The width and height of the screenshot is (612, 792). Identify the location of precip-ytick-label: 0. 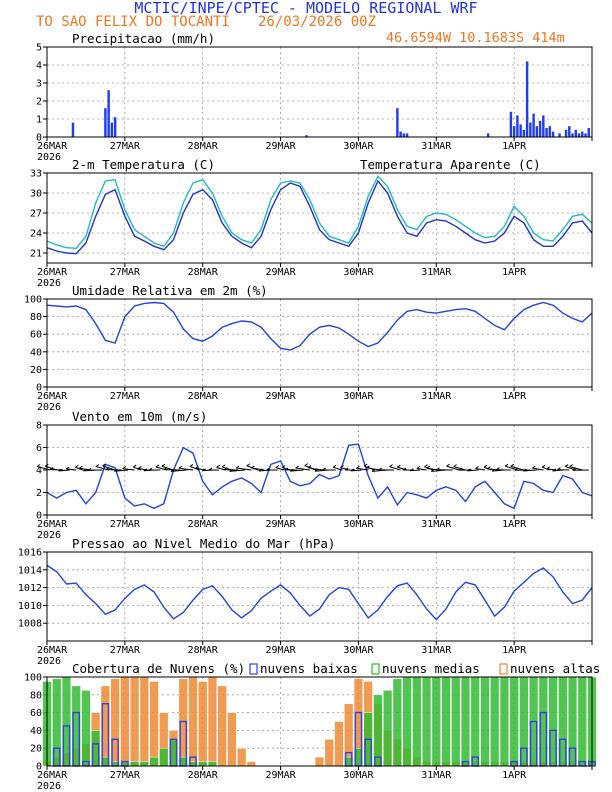
(39, 138).